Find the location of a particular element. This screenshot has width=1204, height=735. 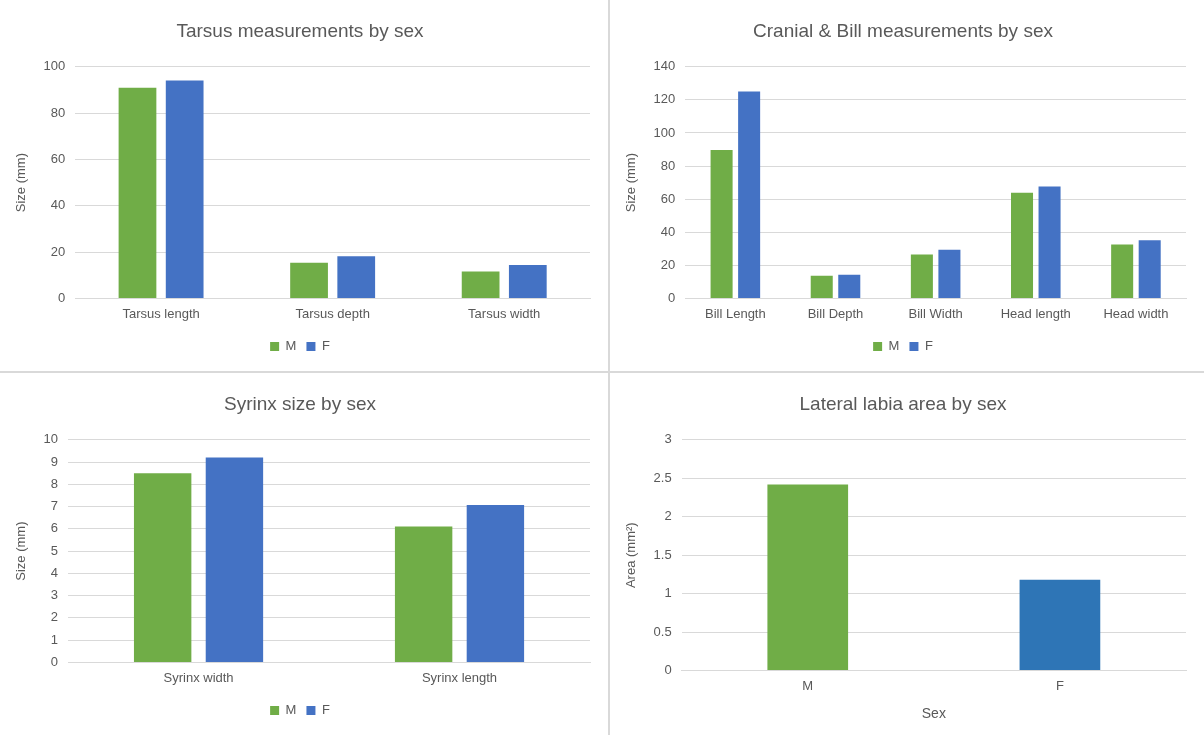

y-tick-label: 8 is located at coordinates (54, 483).